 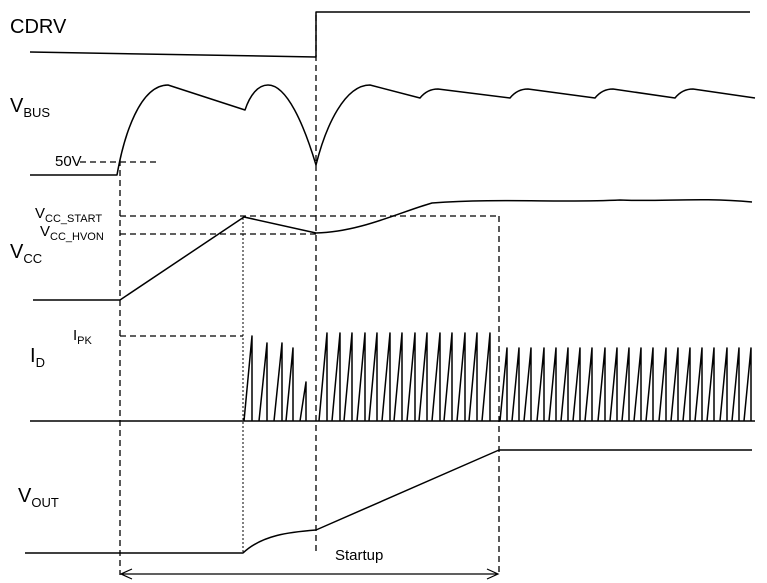 What do you see at coordinates (26, 253) in the screenshot?
I see `vcc-label: VCC` at bounding box center [26, 253].